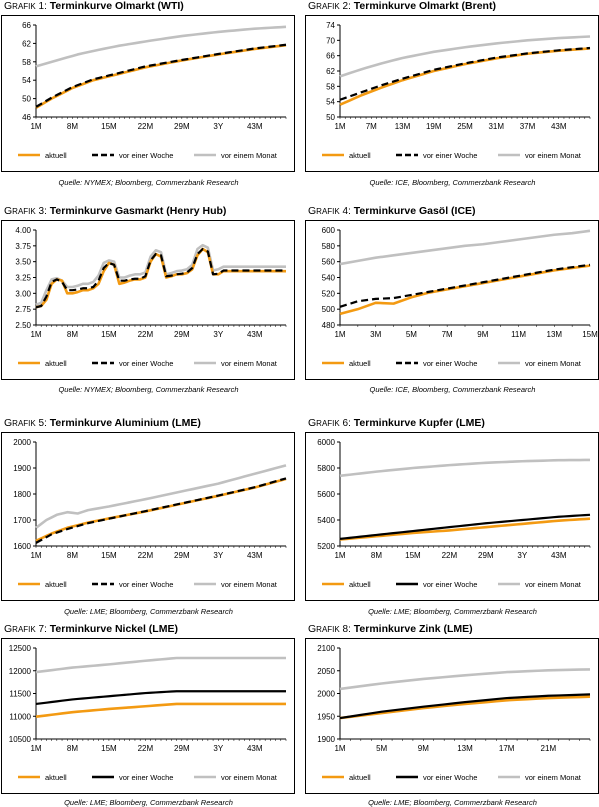 This screenshot has width=599, height=807. I want to click on x-tick-label: 13M, so click(403, 126).